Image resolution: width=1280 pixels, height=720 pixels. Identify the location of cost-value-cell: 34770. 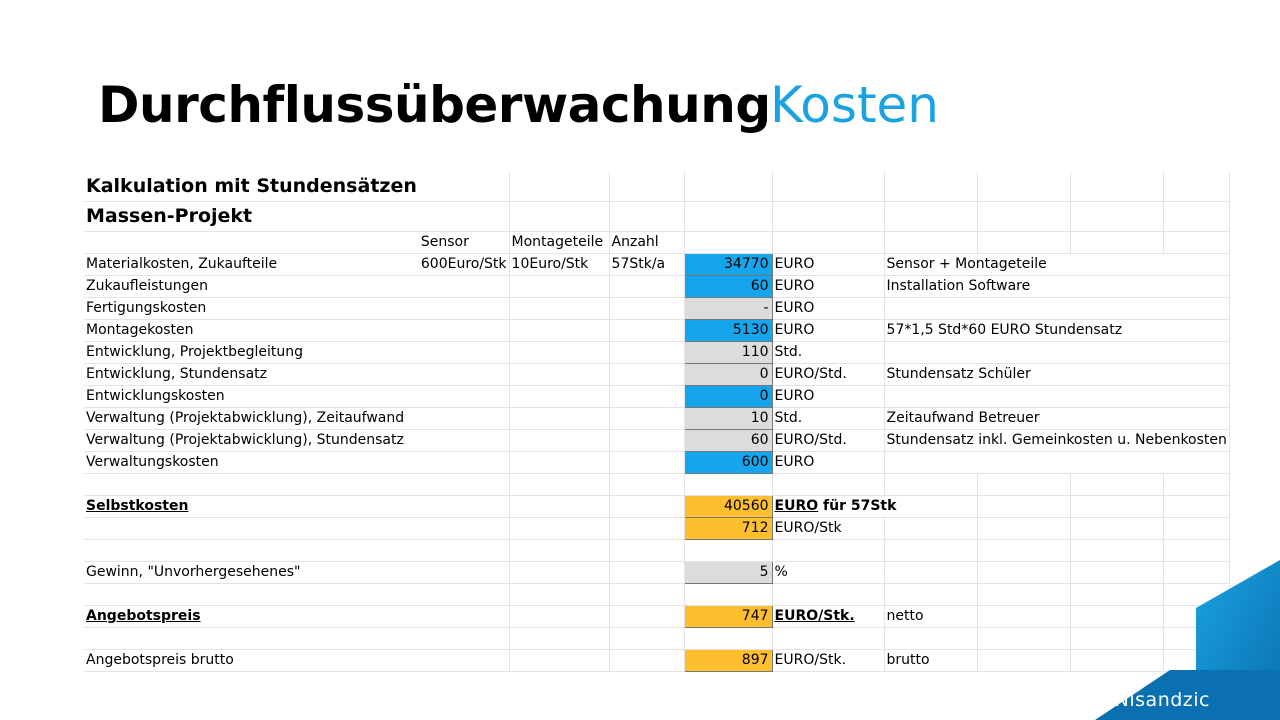
(728, 264).